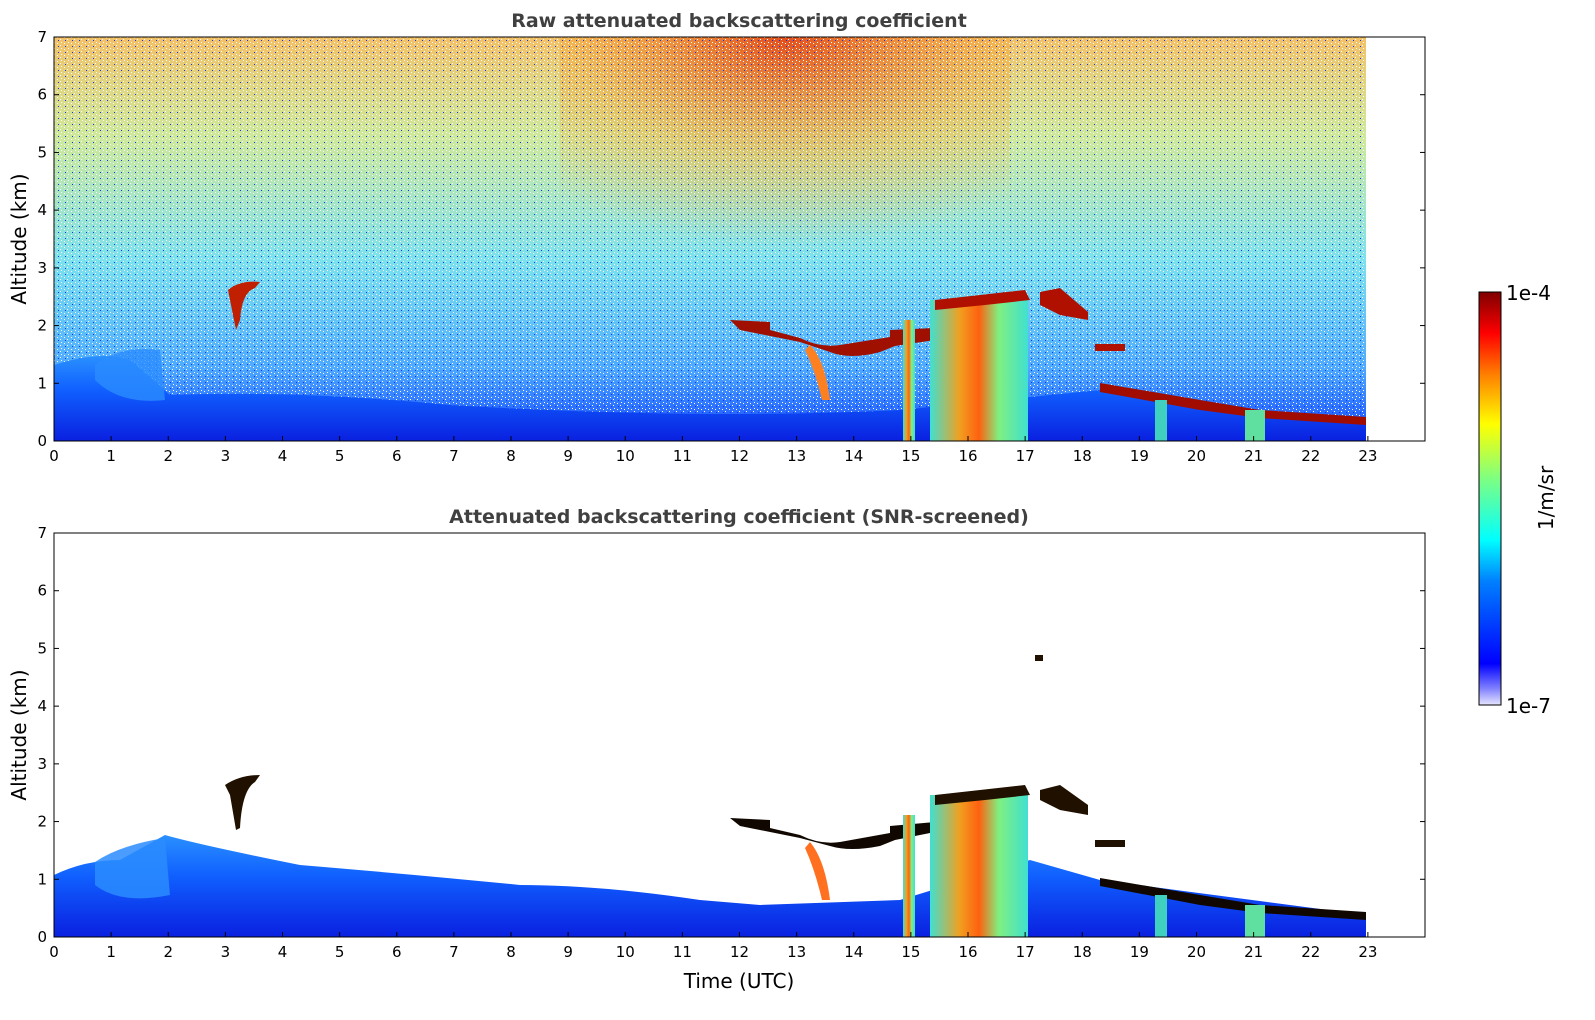  What do you see at coordinates (909, 876) in the screenshot?
I see `screened-precip-15h` at bounding box center [909, 876].